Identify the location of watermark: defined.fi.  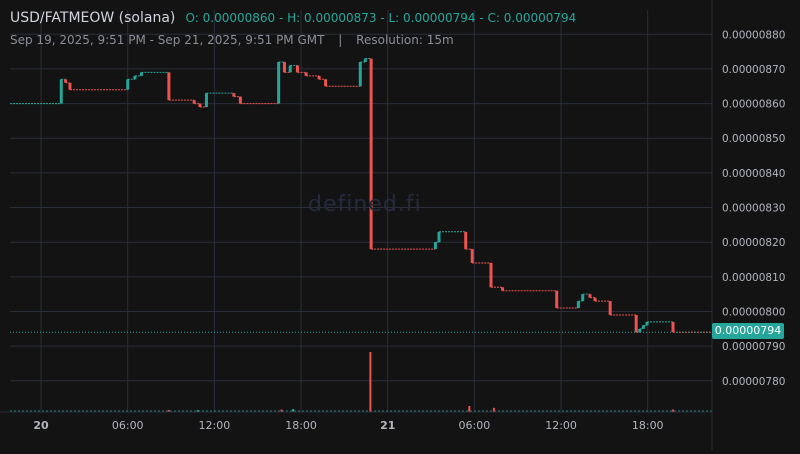
(365, 204).